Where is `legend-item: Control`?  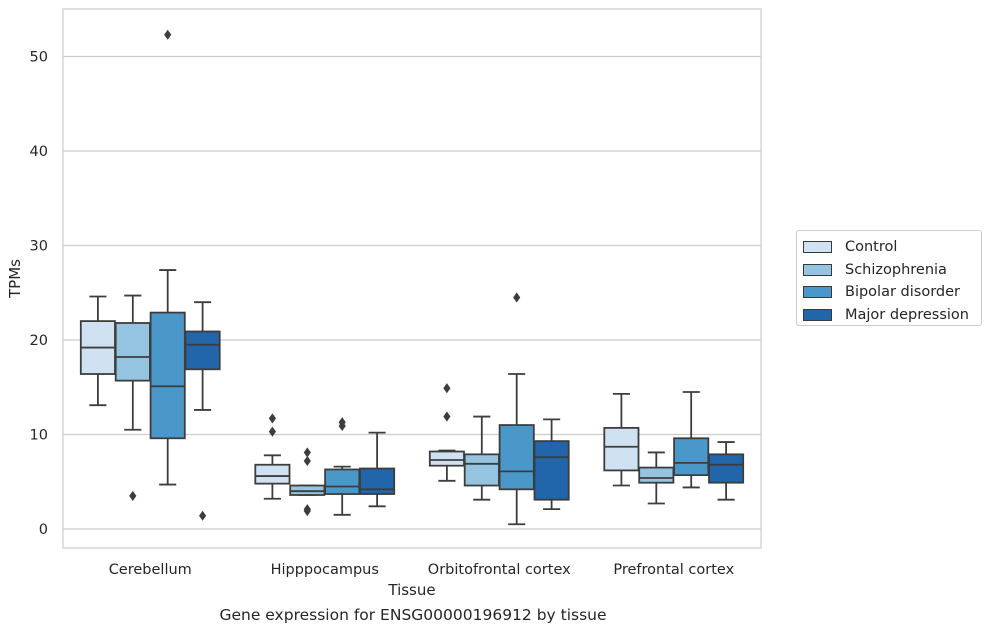 legend-item: Control is located at coordinates (892, 247).